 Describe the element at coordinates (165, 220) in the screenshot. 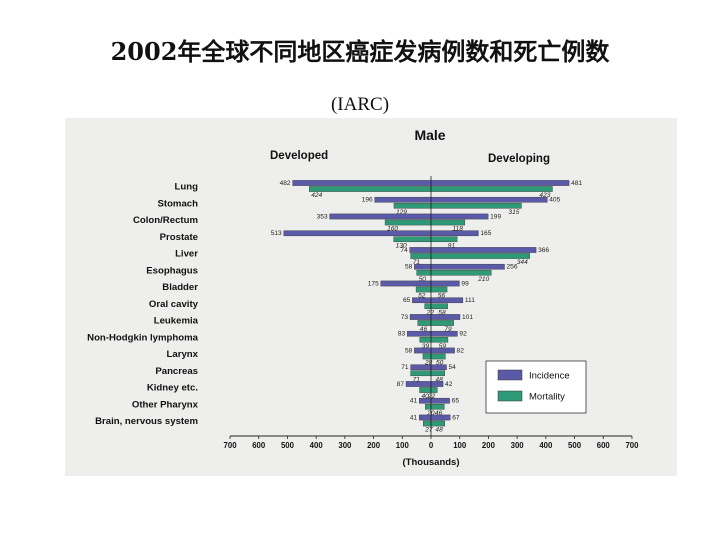

I see `category-label: Colon/Rectum` at that location.